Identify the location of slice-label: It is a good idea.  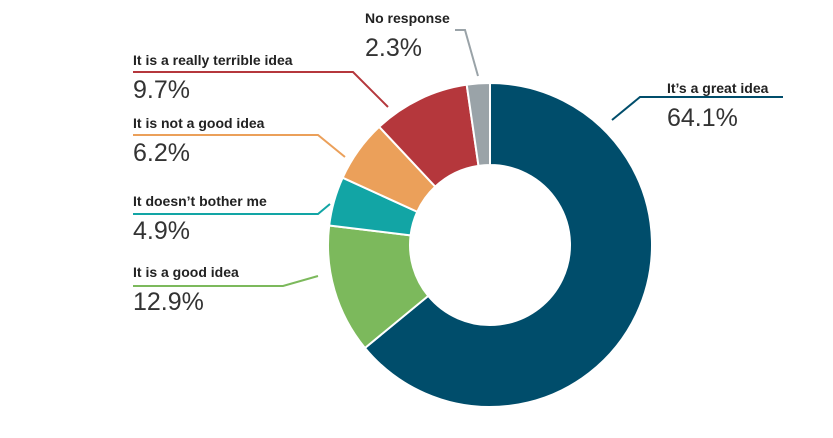
(186, 272).